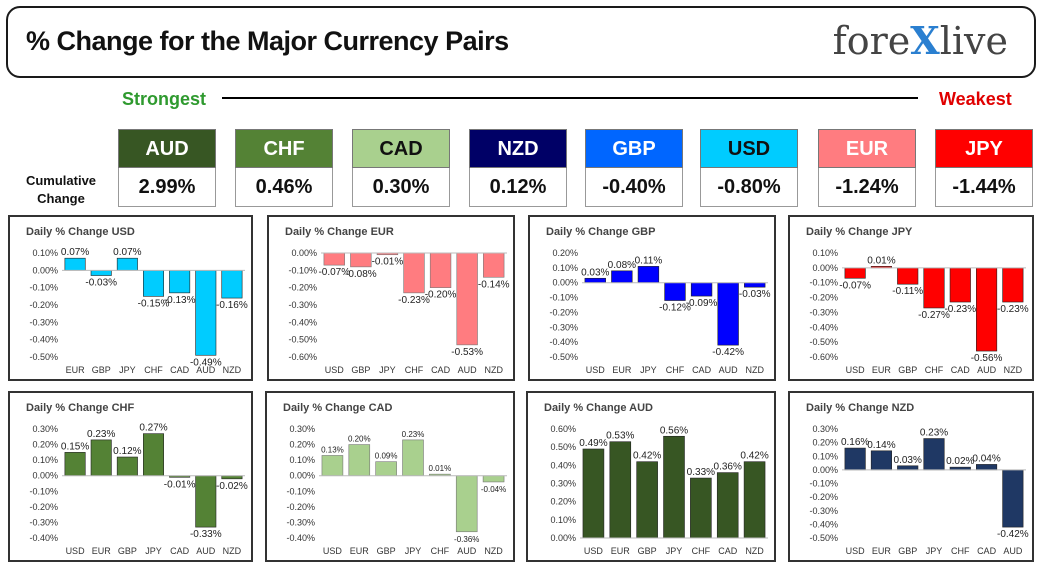 The image size is (1047, 575). What do you see at coordinates (284, 148) in the screenshot?
I see `currency-code: CHF` at bounding box center [284, 148].